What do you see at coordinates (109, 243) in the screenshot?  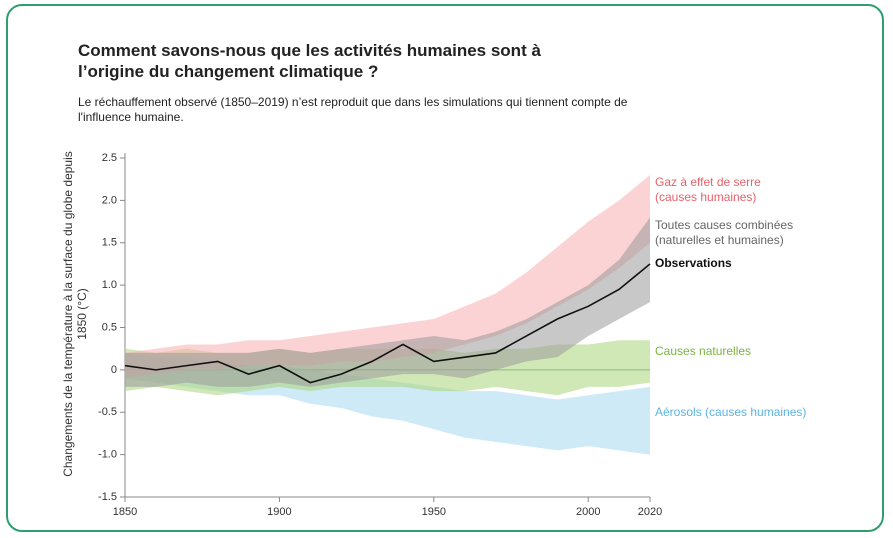 I see `y-tick-label: 1.5` at bounding box center [109, 243].